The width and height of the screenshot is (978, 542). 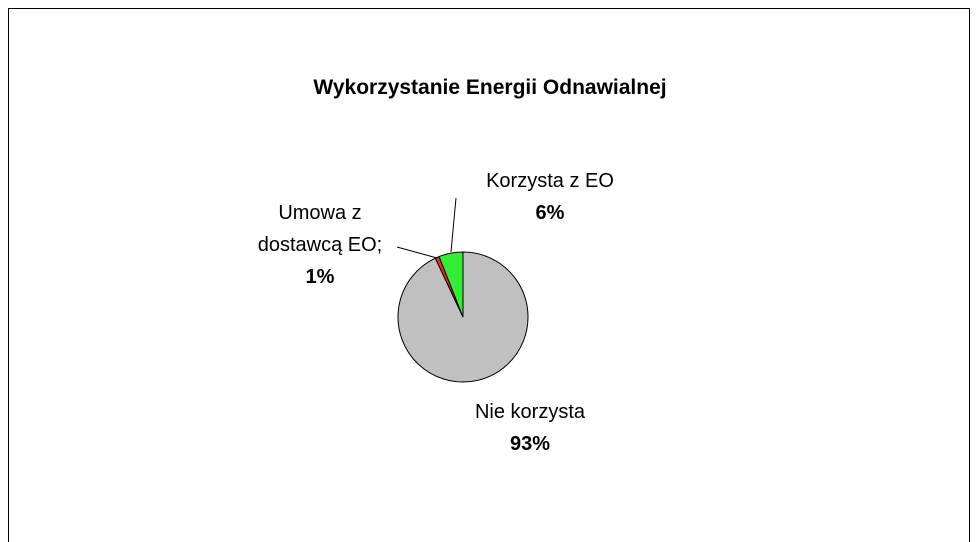 I want to click on value-label: 6%, so click(x=550, y=213).